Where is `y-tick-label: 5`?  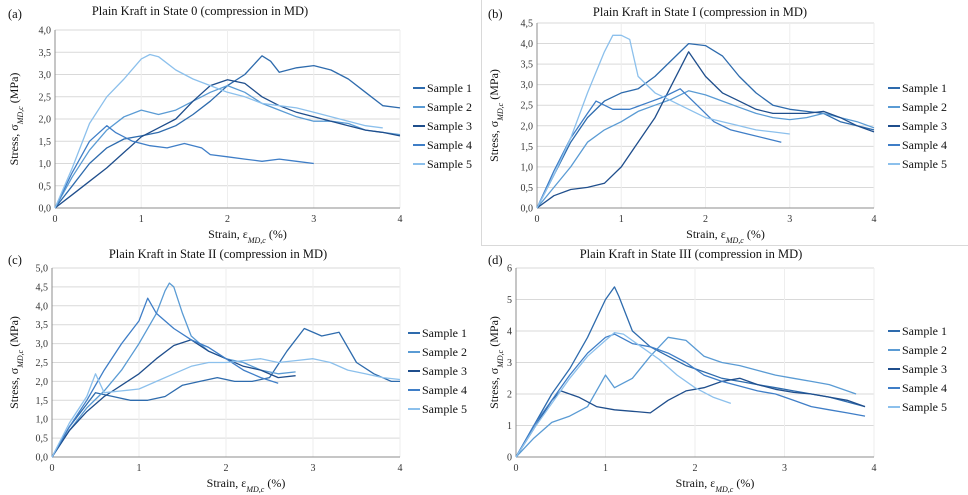
y-tick-label: 5 is located at coordinates (509, 300).